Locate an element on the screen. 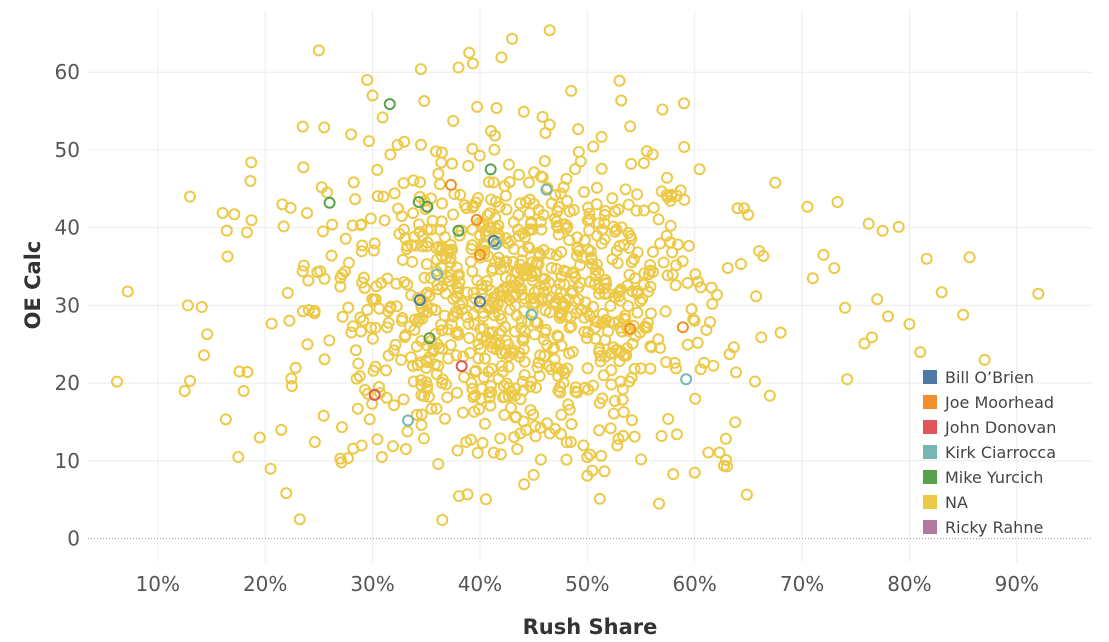 This screenshot has width=1109, height=642. y-axis-ticks: 0 10 20 30 40 50 60 is located at coordinates (67, 305).